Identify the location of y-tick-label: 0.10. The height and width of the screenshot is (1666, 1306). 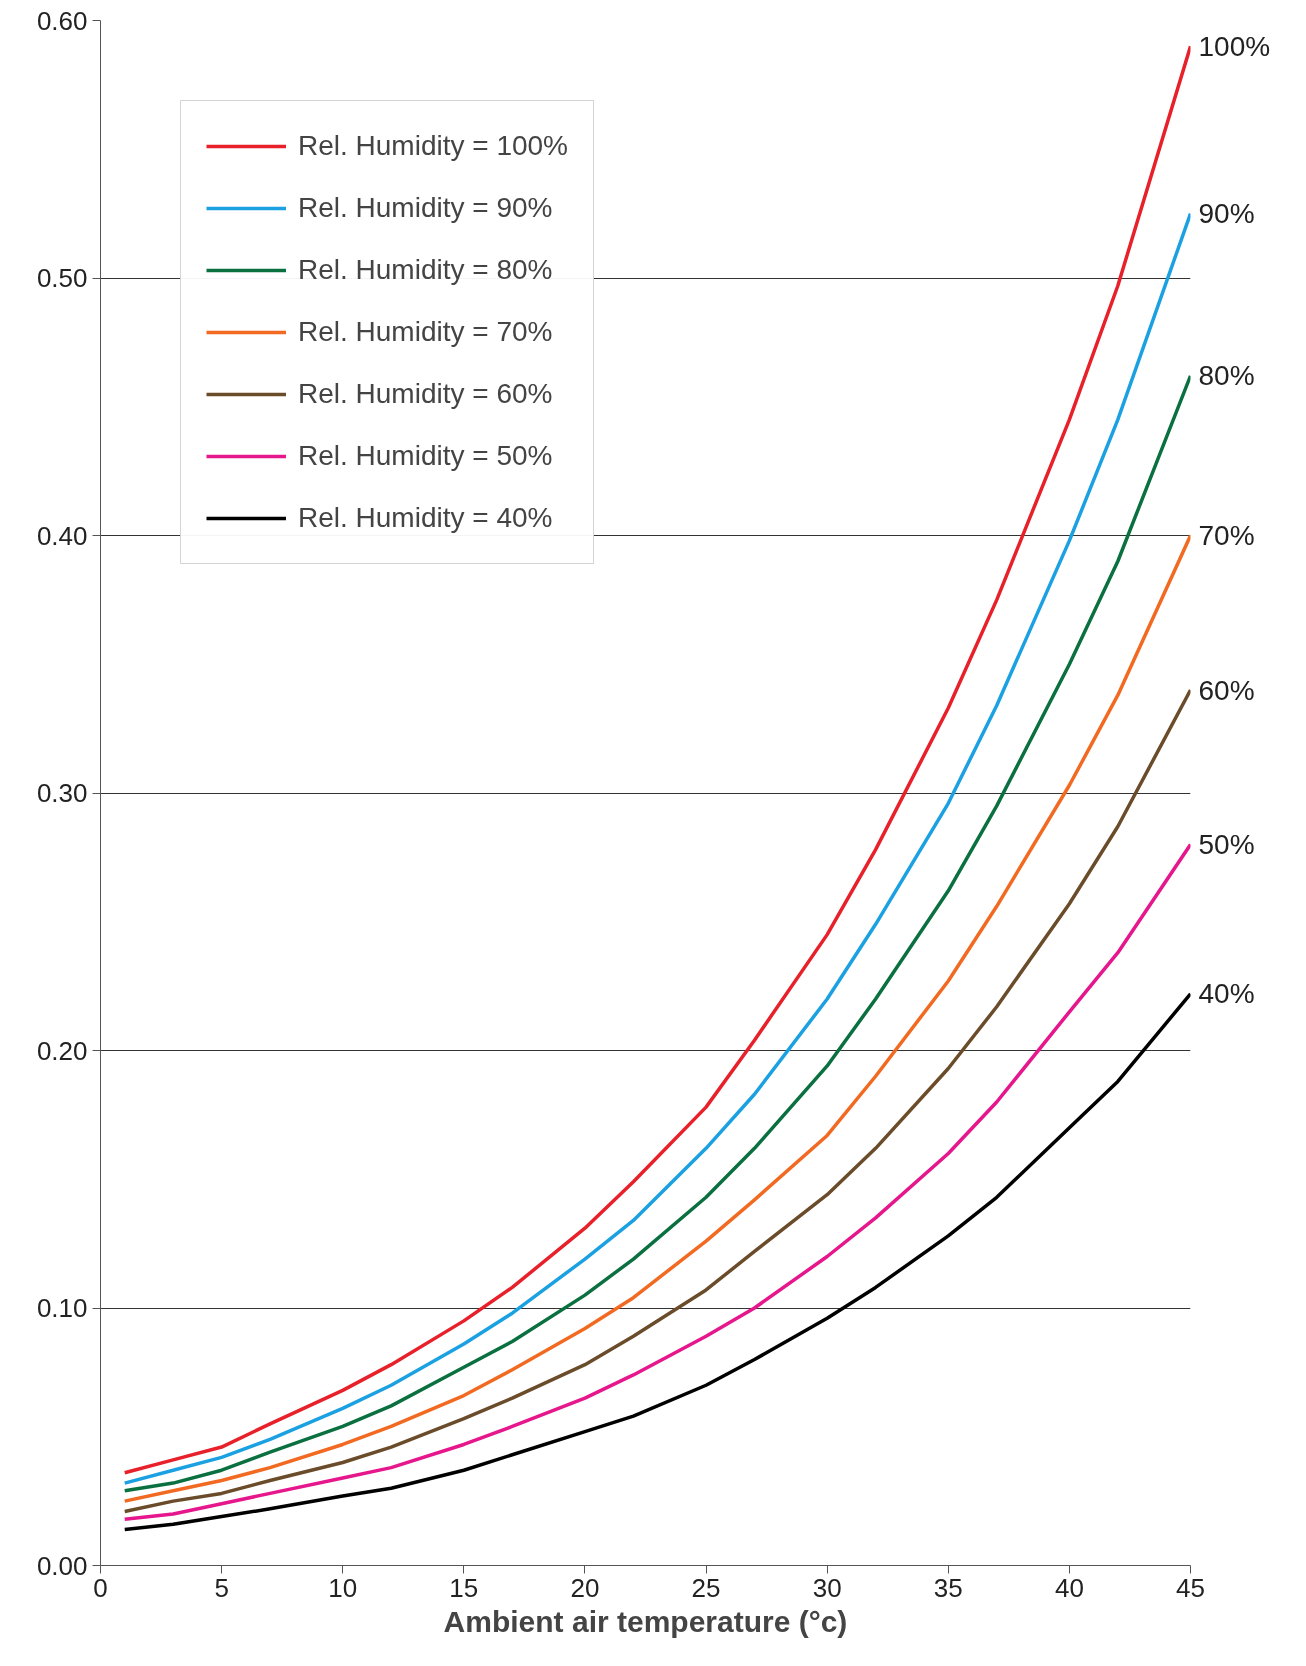
(62, 1308).